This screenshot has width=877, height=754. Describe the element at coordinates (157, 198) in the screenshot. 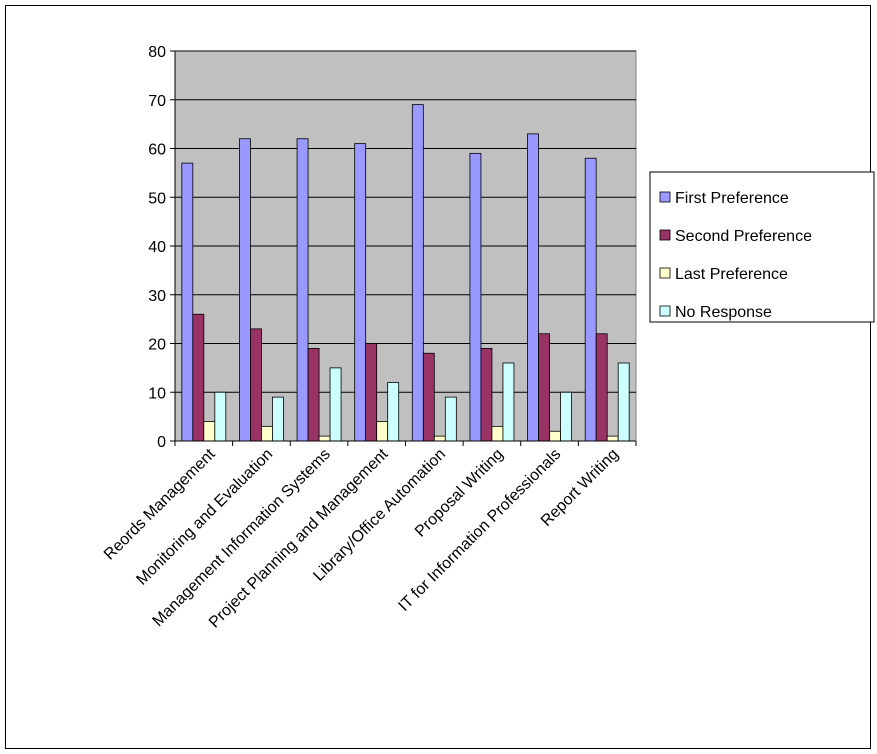

I see `y-tick-label: 50` at that location.